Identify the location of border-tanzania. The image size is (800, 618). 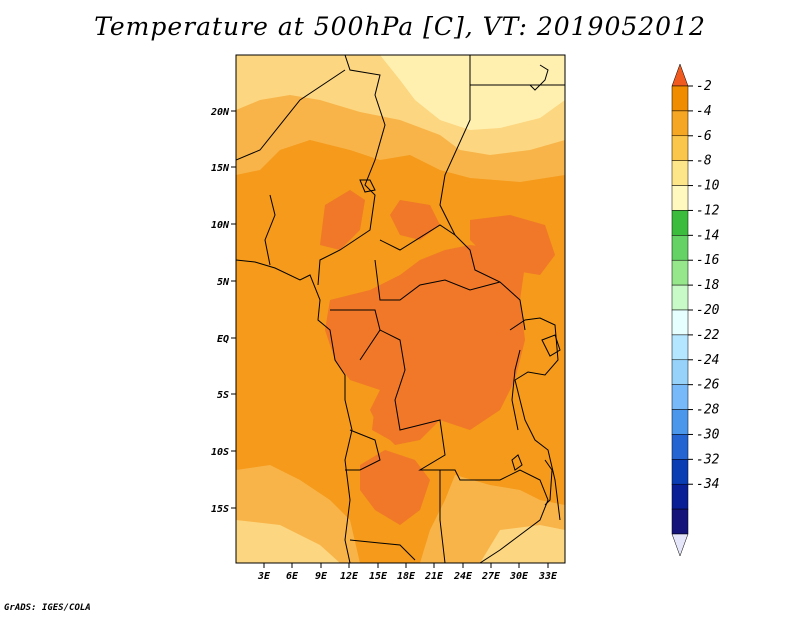
(537, 450).